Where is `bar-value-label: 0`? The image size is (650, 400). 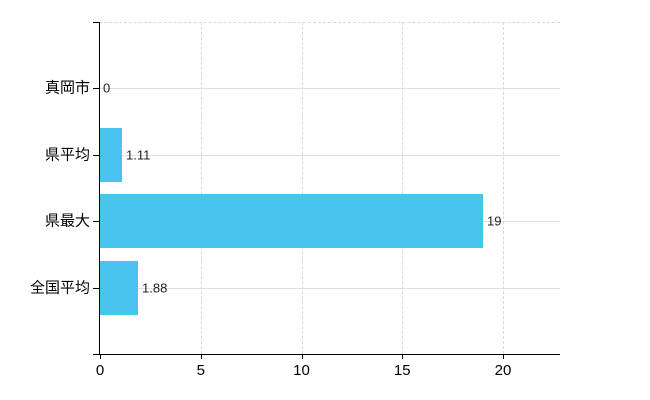
bar-value-label: 0 is located at coordinates (107, 88).